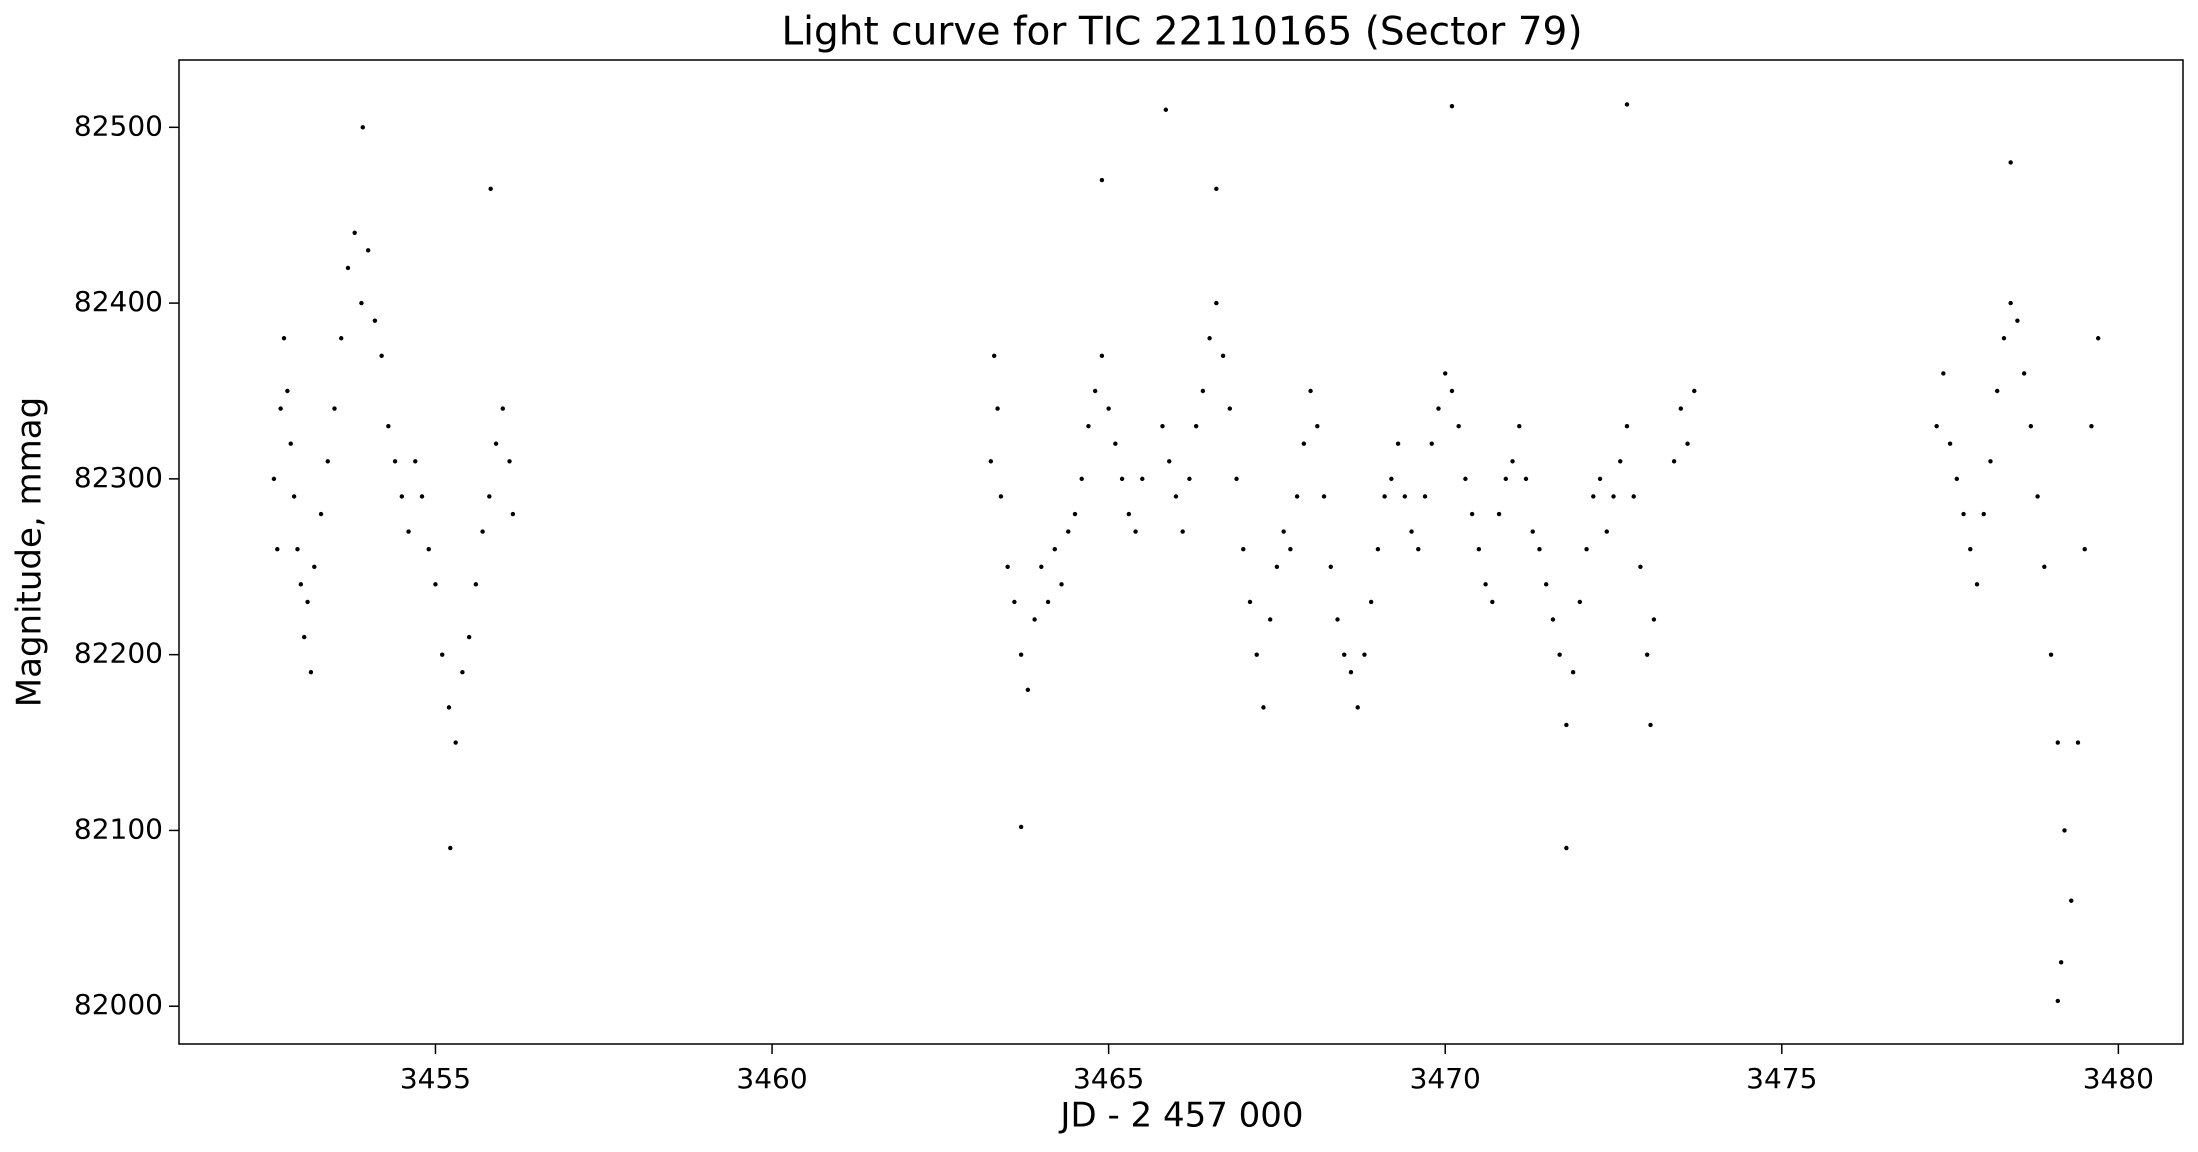  What do you see at coordinates (118, 828) in the screenshot?
I see `y-tick-label: 82100` at bounding box center [118, 828].